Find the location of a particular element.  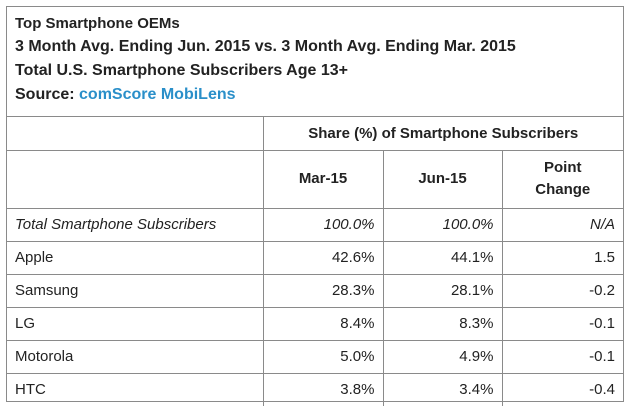

table-row: LG 8.4% 8.3% -0.1 is located at coordinates (315, 323).